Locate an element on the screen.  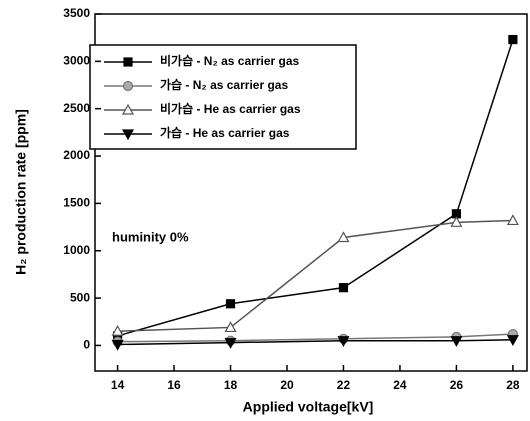
x-tick-label: 26 is located at coordinates (457, 385).